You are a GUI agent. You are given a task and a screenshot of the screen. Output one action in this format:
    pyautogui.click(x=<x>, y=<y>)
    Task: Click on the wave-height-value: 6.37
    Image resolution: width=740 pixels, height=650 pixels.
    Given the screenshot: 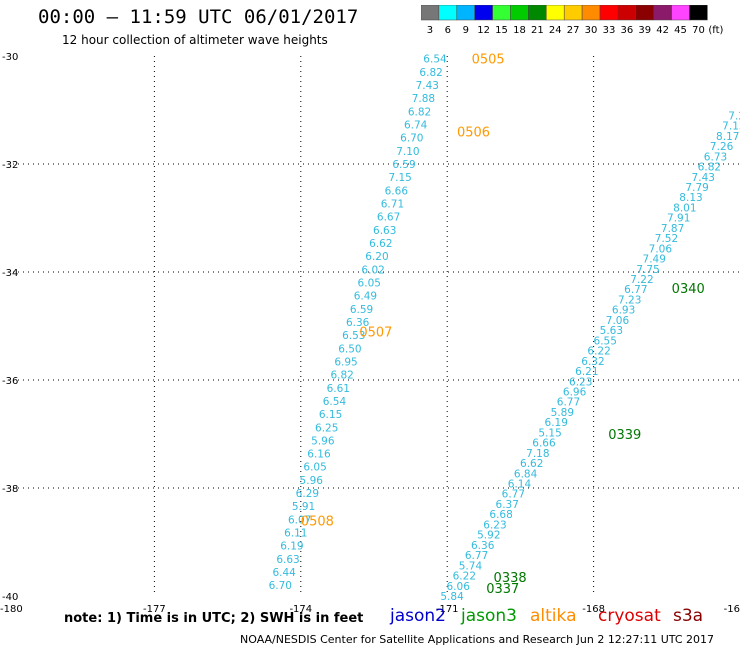 What is the action you would take?
    pyautogui.click(x=507, y=505)
    